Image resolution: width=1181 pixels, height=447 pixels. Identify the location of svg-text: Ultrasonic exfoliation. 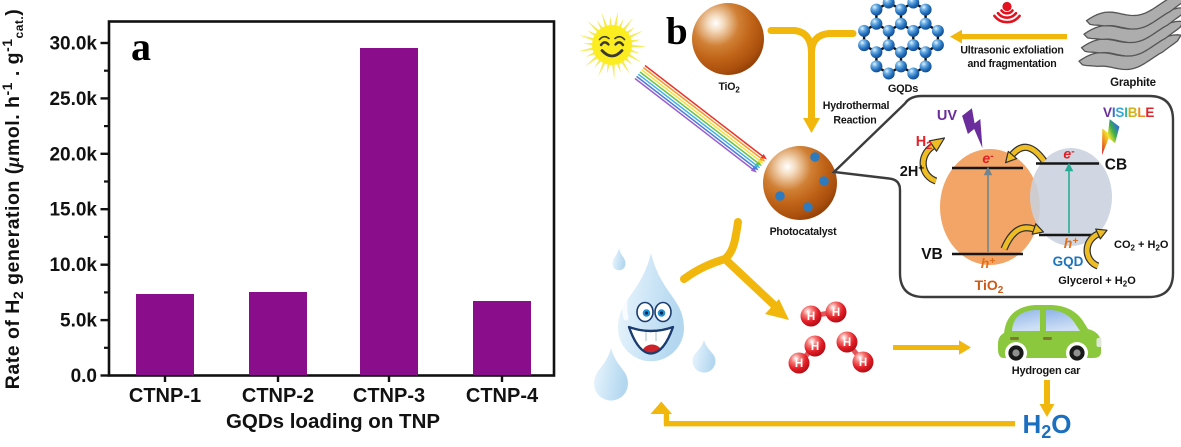
(1011, 51).